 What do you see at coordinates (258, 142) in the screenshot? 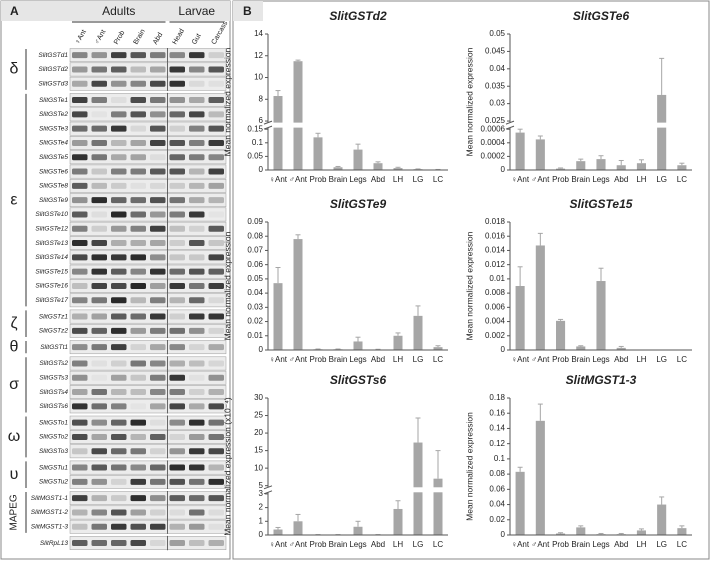
I see `y-tick-label: 0.1` at bounding box center [258, 142].